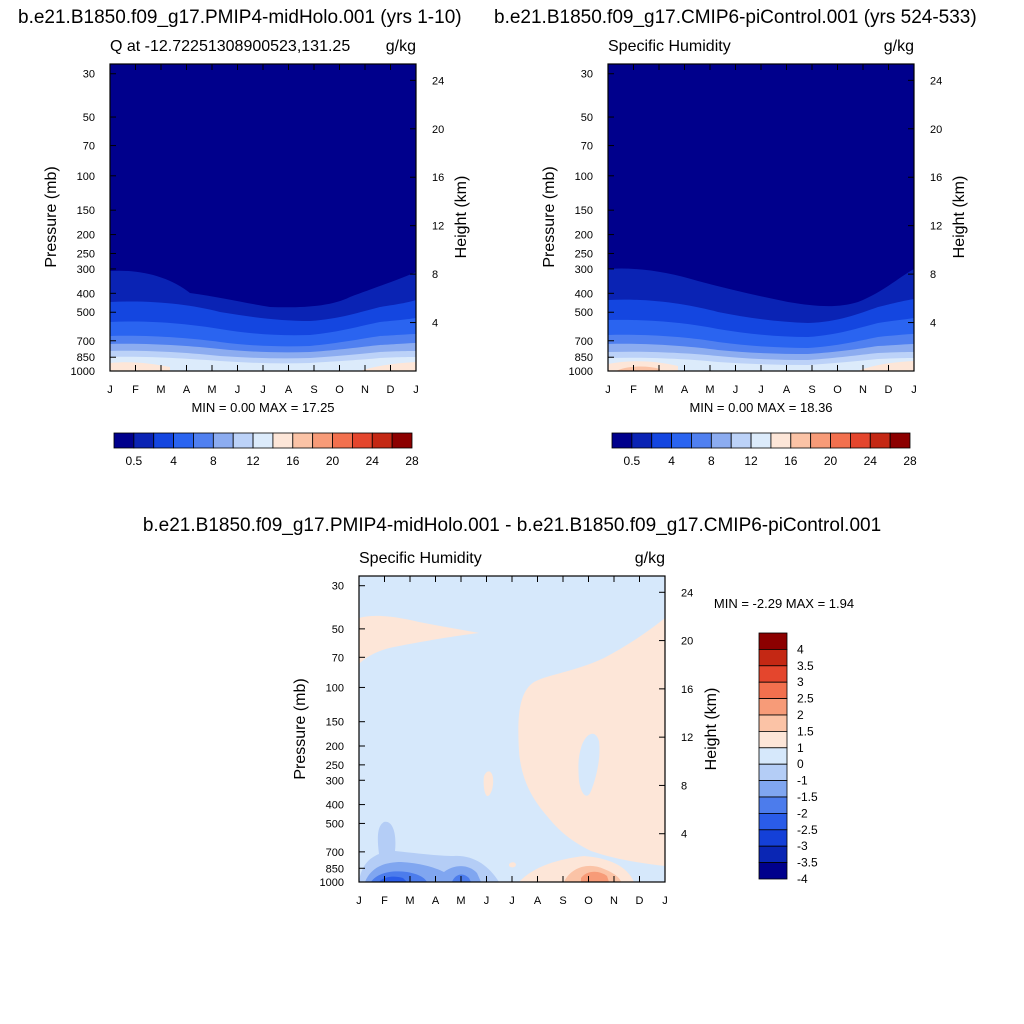 The width and height of the screenshot is (1024, 1024). I want to click on y-right-tick-label: 4, so click(684, 835).